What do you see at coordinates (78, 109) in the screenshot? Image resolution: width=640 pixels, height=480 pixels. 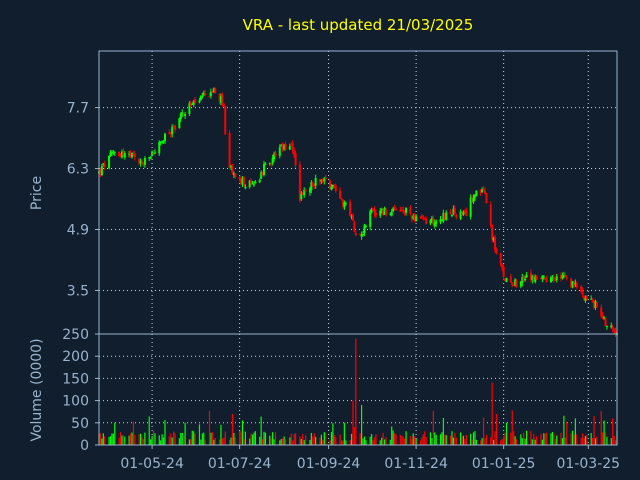 I see `price-tick-label: 7.7` at bounding box center [78, 109].